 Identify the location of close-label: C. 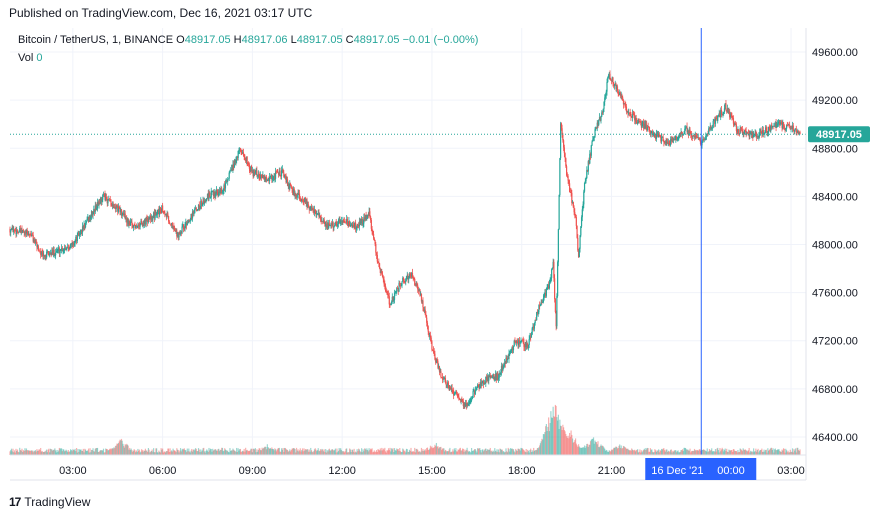
(349, 40).